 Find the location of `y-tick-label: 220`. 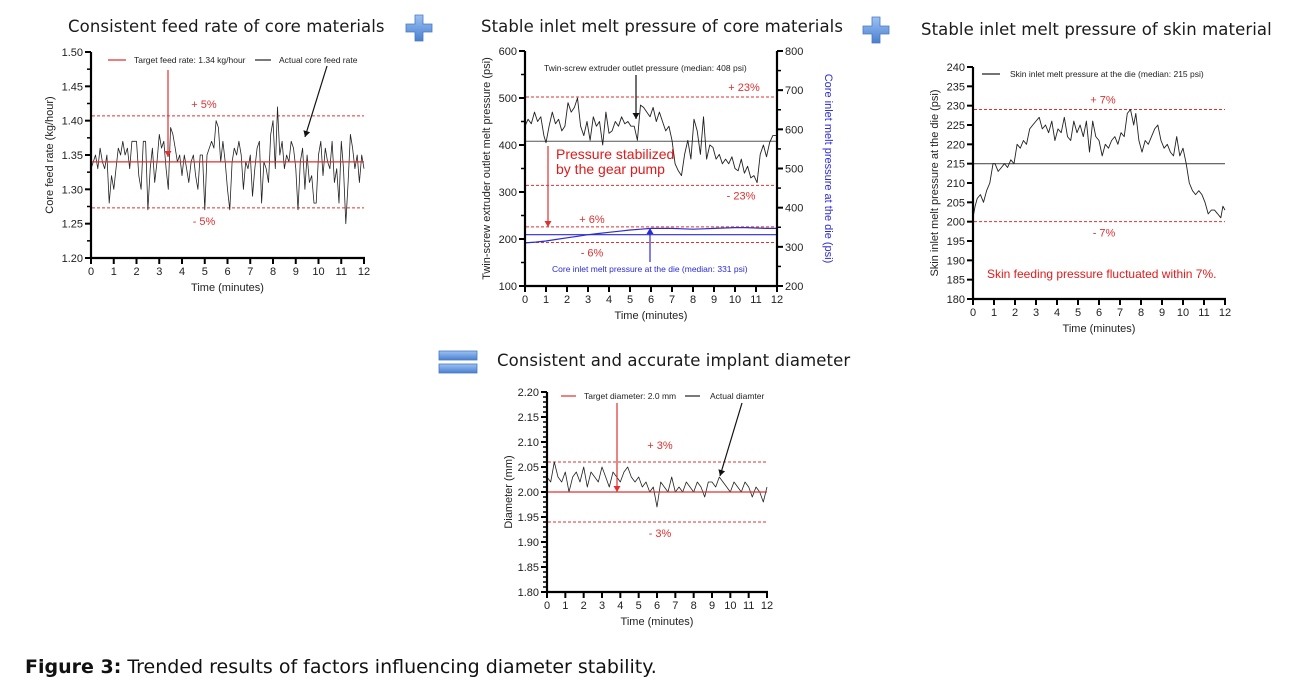

y-tick-label: 220 is located at coordinates (956, 145).